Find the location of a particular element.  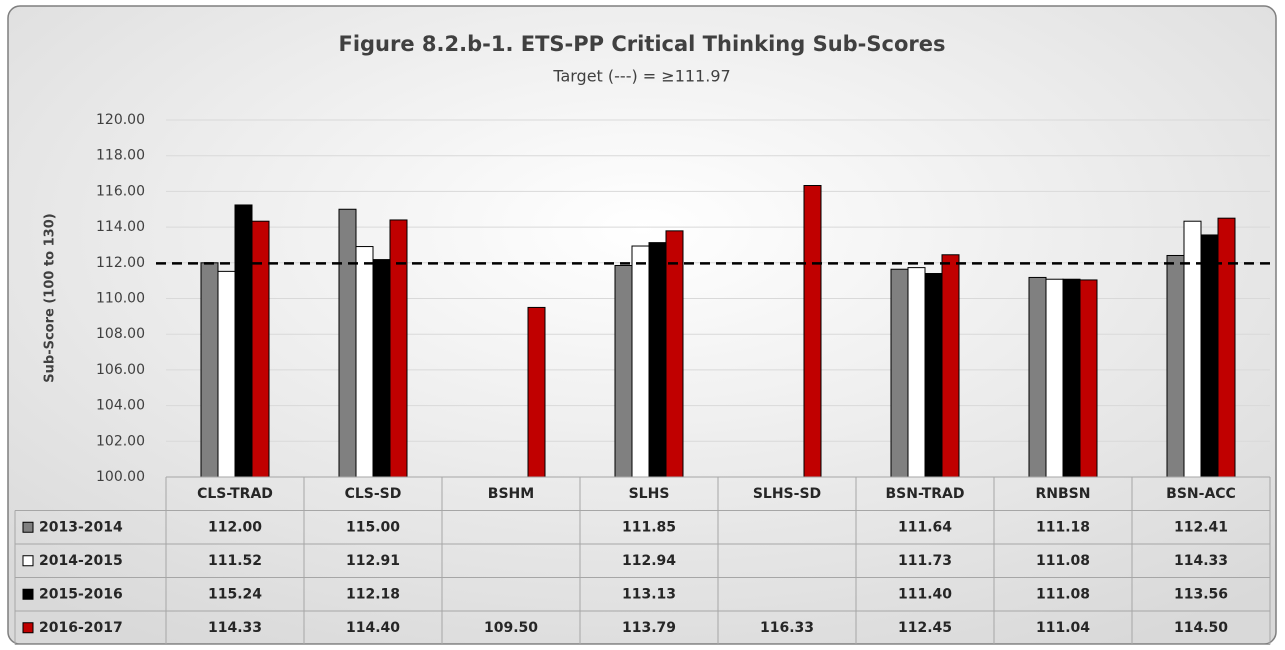

chart-subtitle: Target (---) = ≥111.97 is located at coordinates (641, 76).